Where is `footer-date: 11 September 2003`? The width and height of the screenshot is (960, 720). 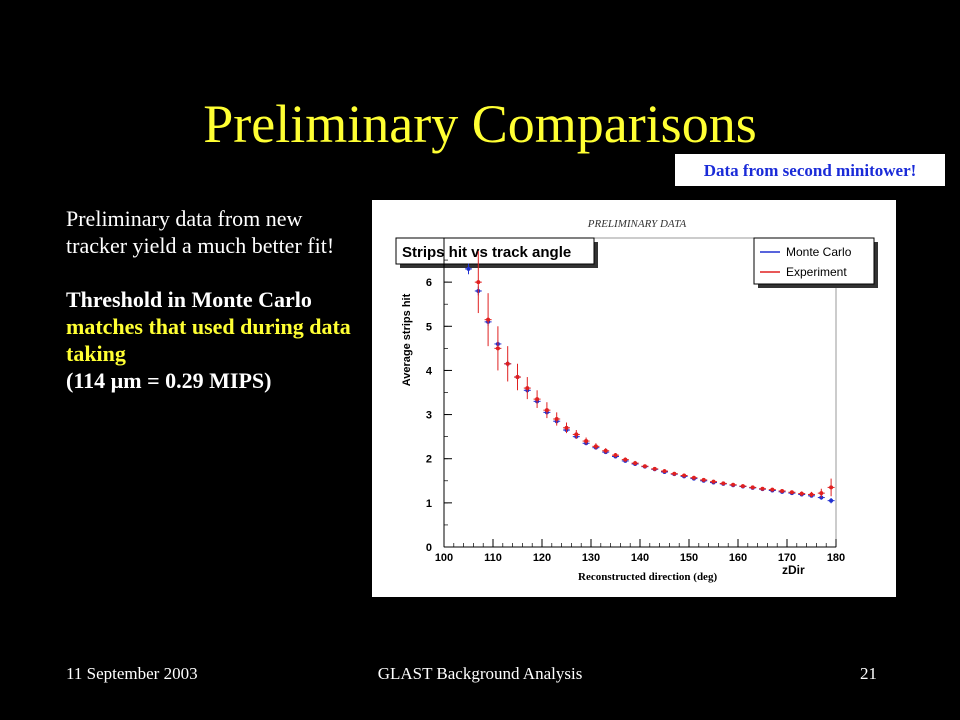 footer-date: 11 September 2003 is located at coordinates (132, 673).